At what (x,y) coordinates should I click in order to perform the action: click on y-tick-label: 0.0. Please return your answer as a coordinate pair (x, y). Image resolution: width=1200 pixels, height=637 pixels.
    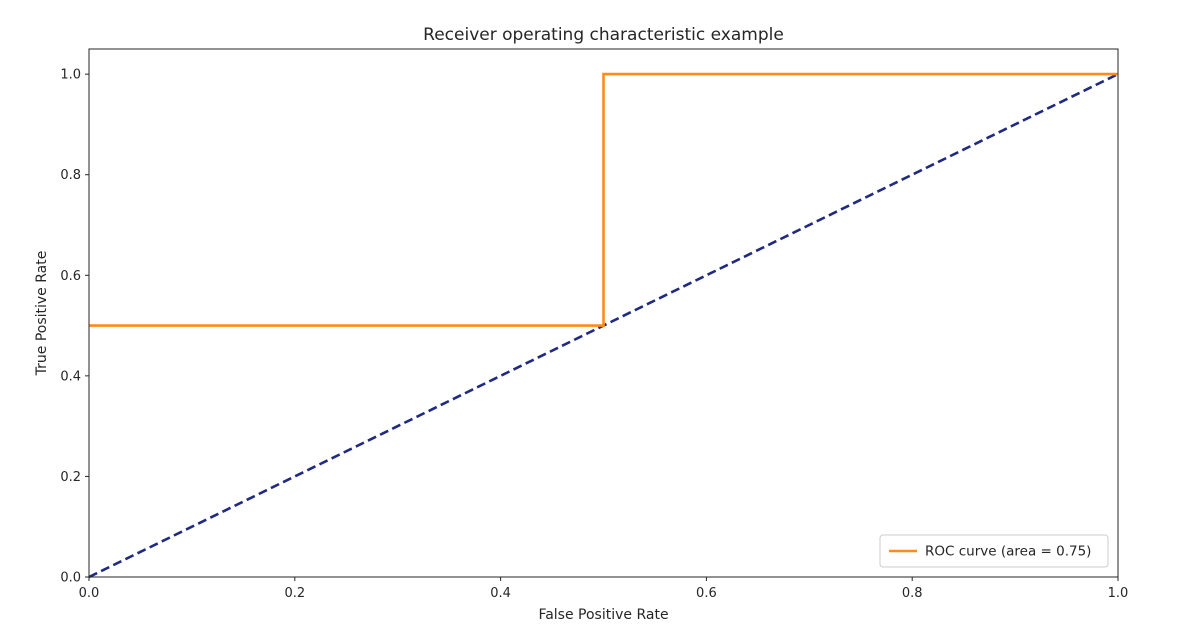
    Looking at the image, I should click on (70, 578).